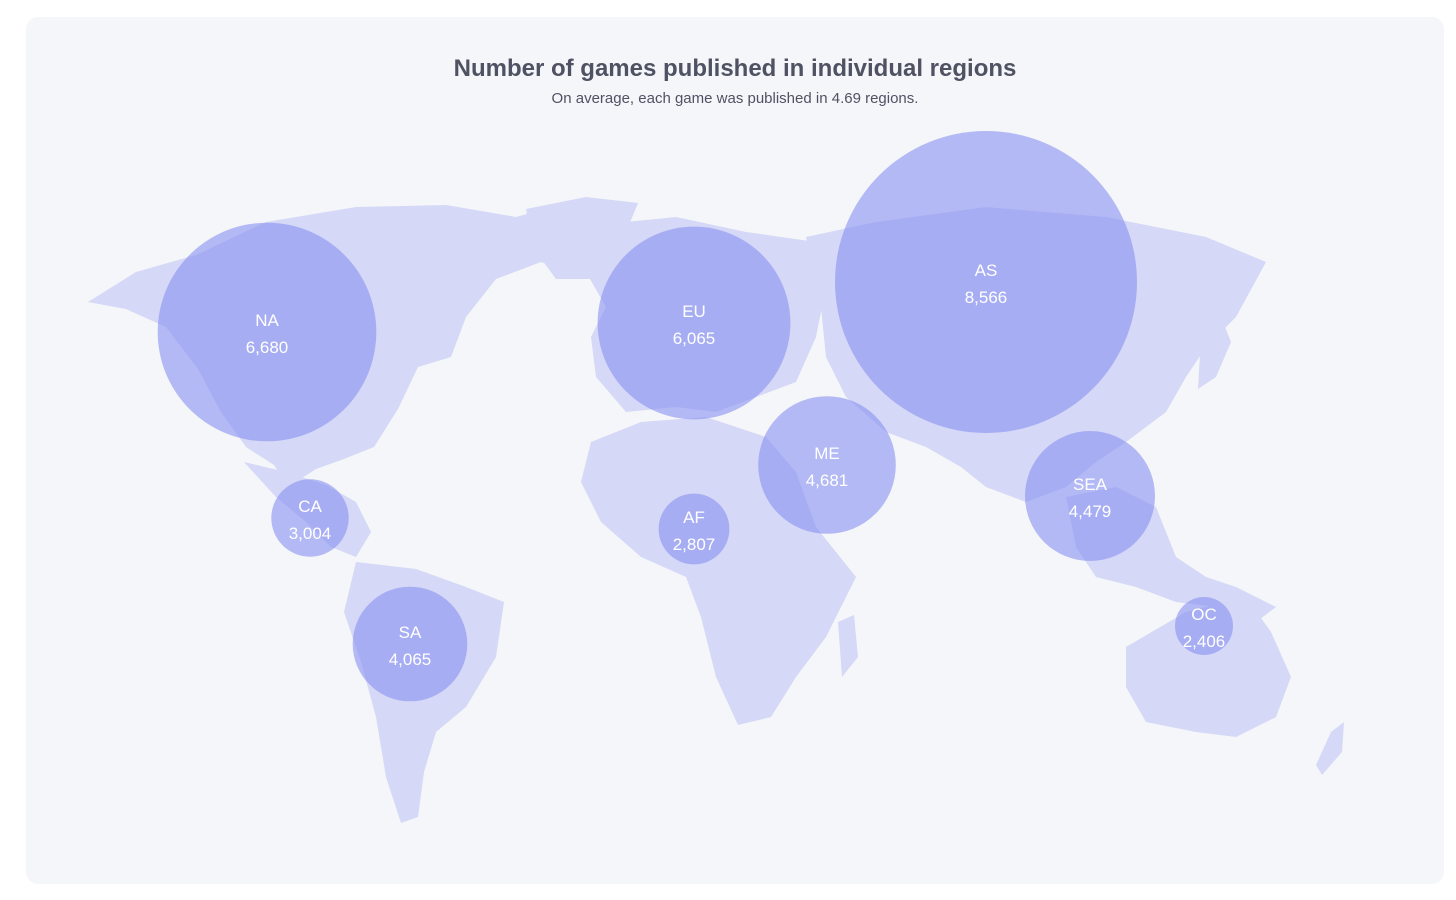  What do you see at coordinates (267, 320) in the screenshot?
I see `bubble-label-na: NA` at bounding box center [267, 320].